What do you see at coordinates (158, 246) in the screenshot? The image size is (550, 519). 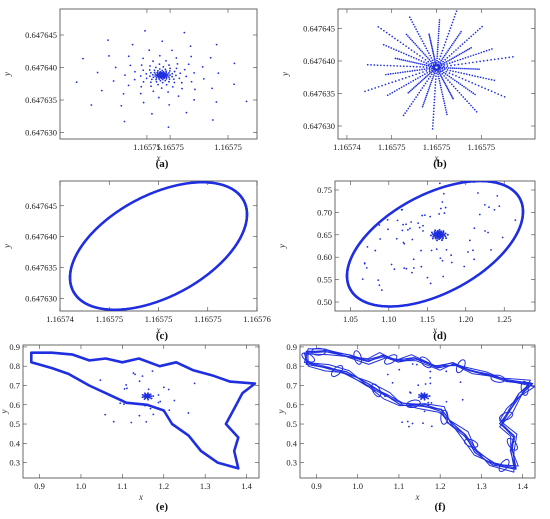 I see `plot-frame-c` at bounding box center [158, 246].